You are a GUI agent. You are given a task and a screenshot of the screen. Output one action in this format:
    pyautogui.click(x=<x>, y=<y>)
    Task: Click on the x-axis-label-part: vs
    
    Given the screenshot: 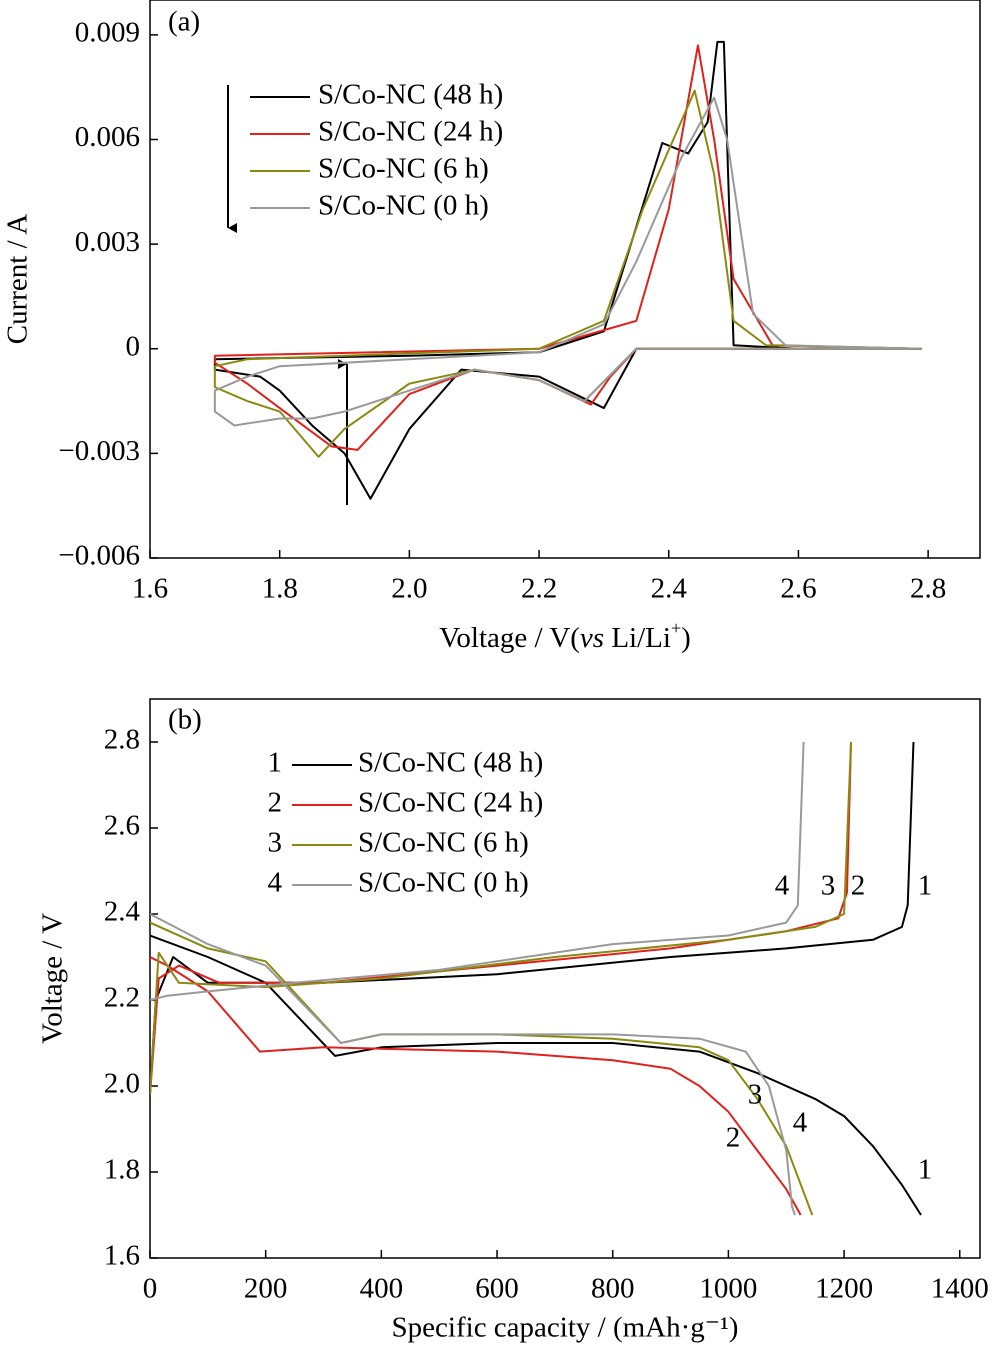 What is the action you would take?
    pyautogui.click(x=592, y=638)
    